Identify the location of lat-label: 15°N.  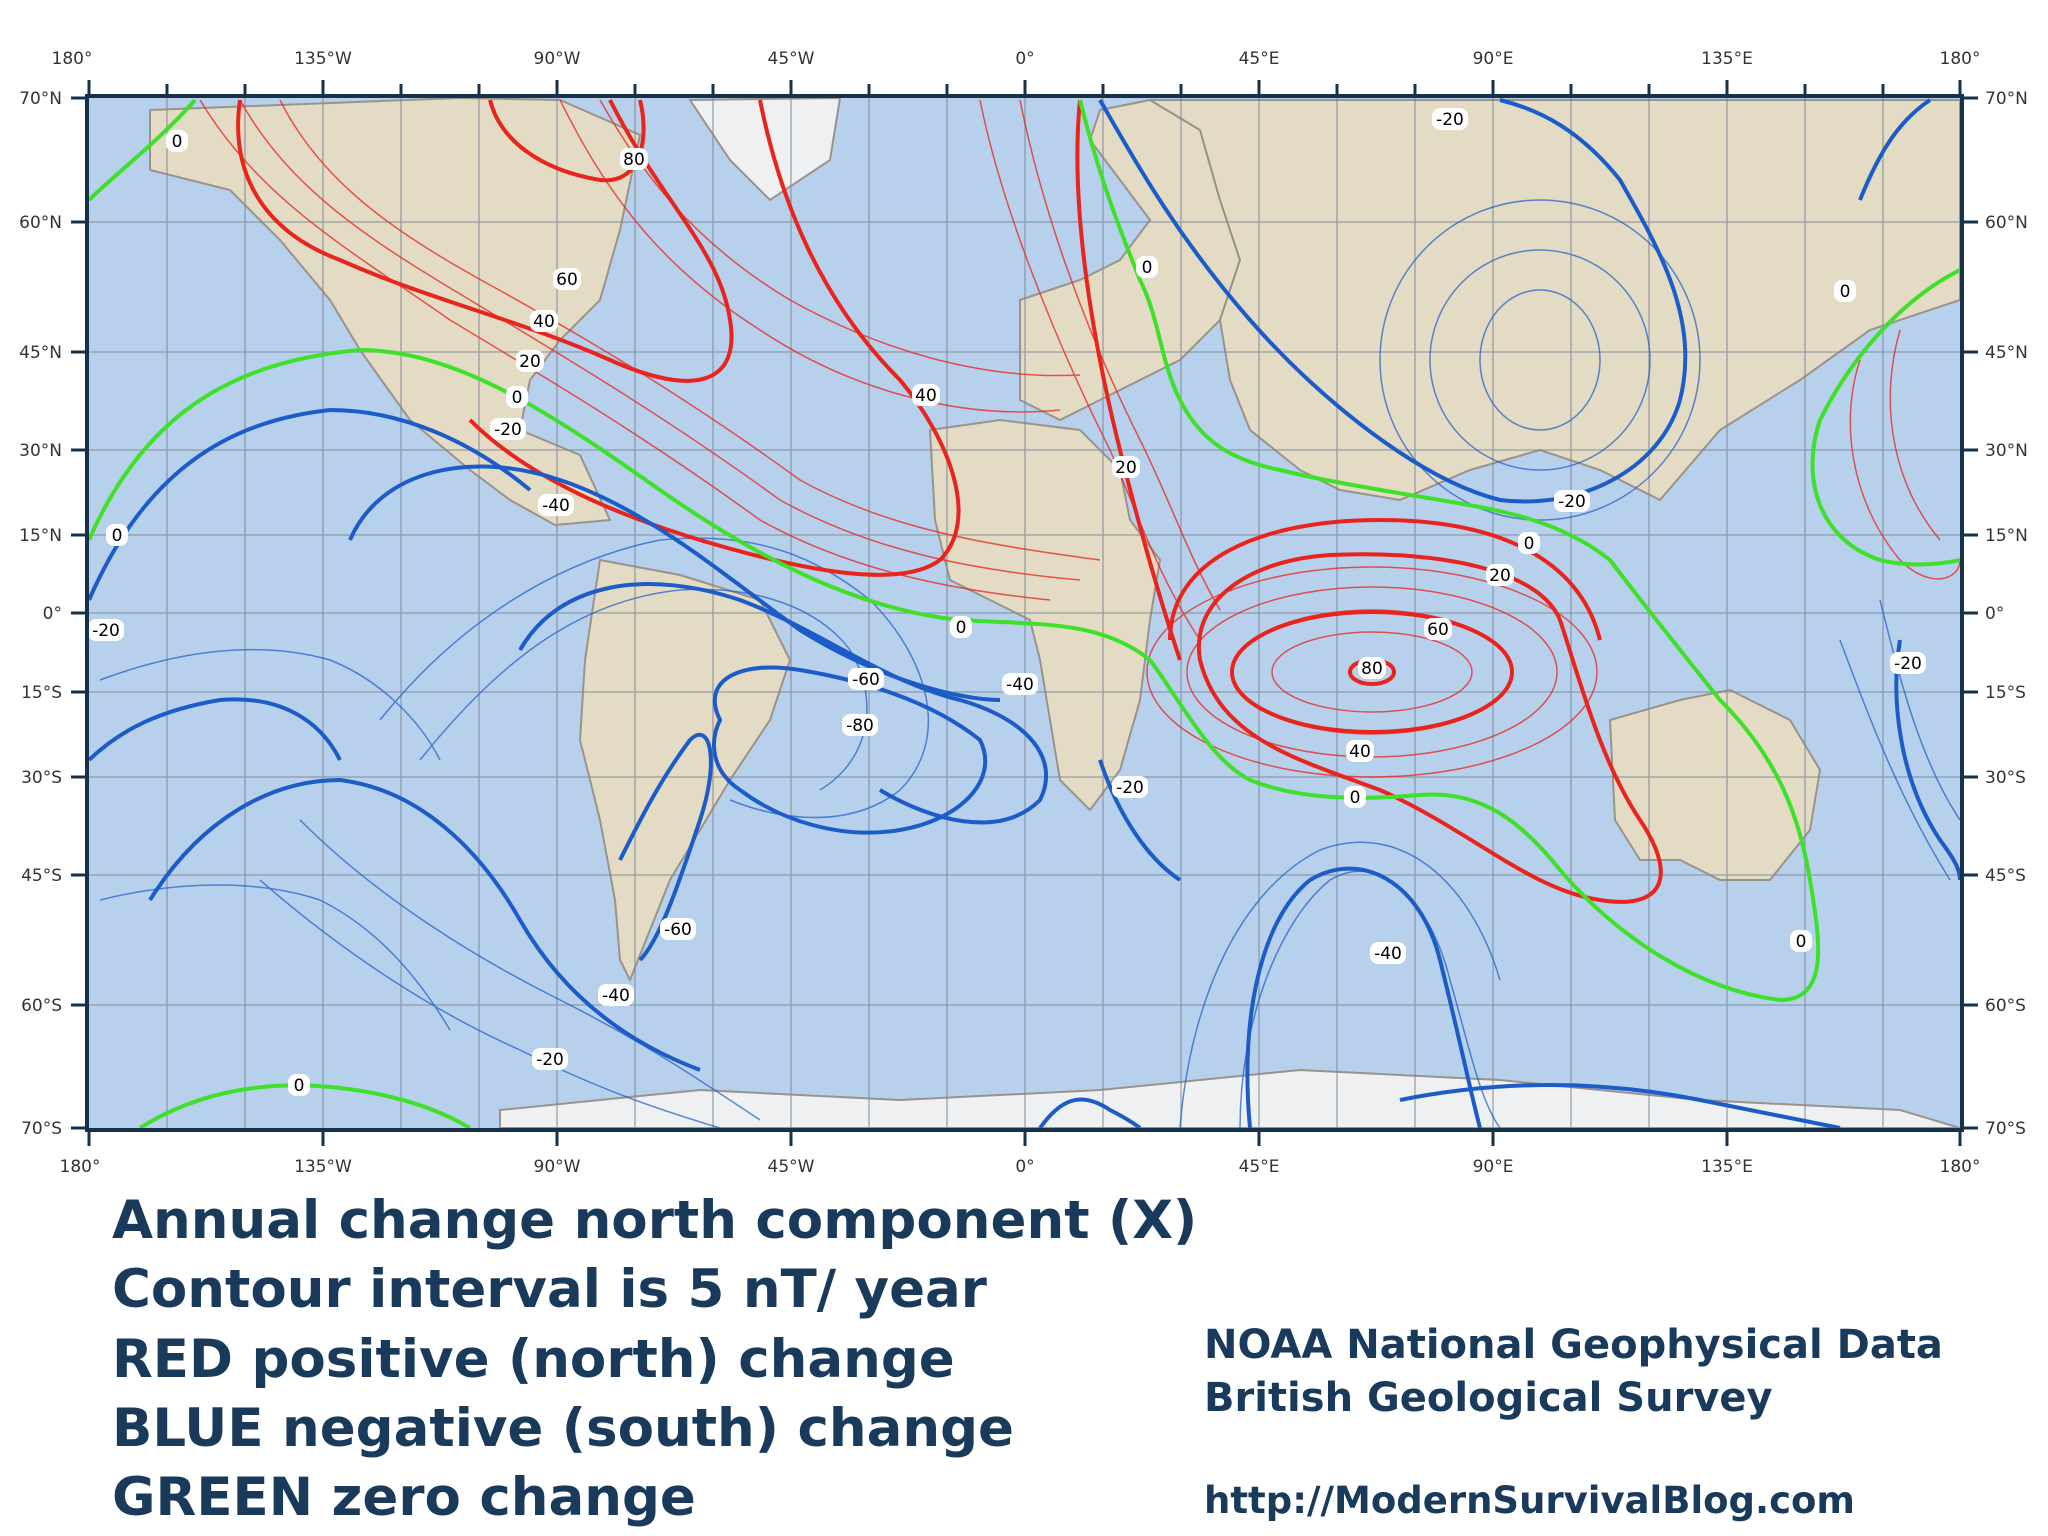
(2006, 536).